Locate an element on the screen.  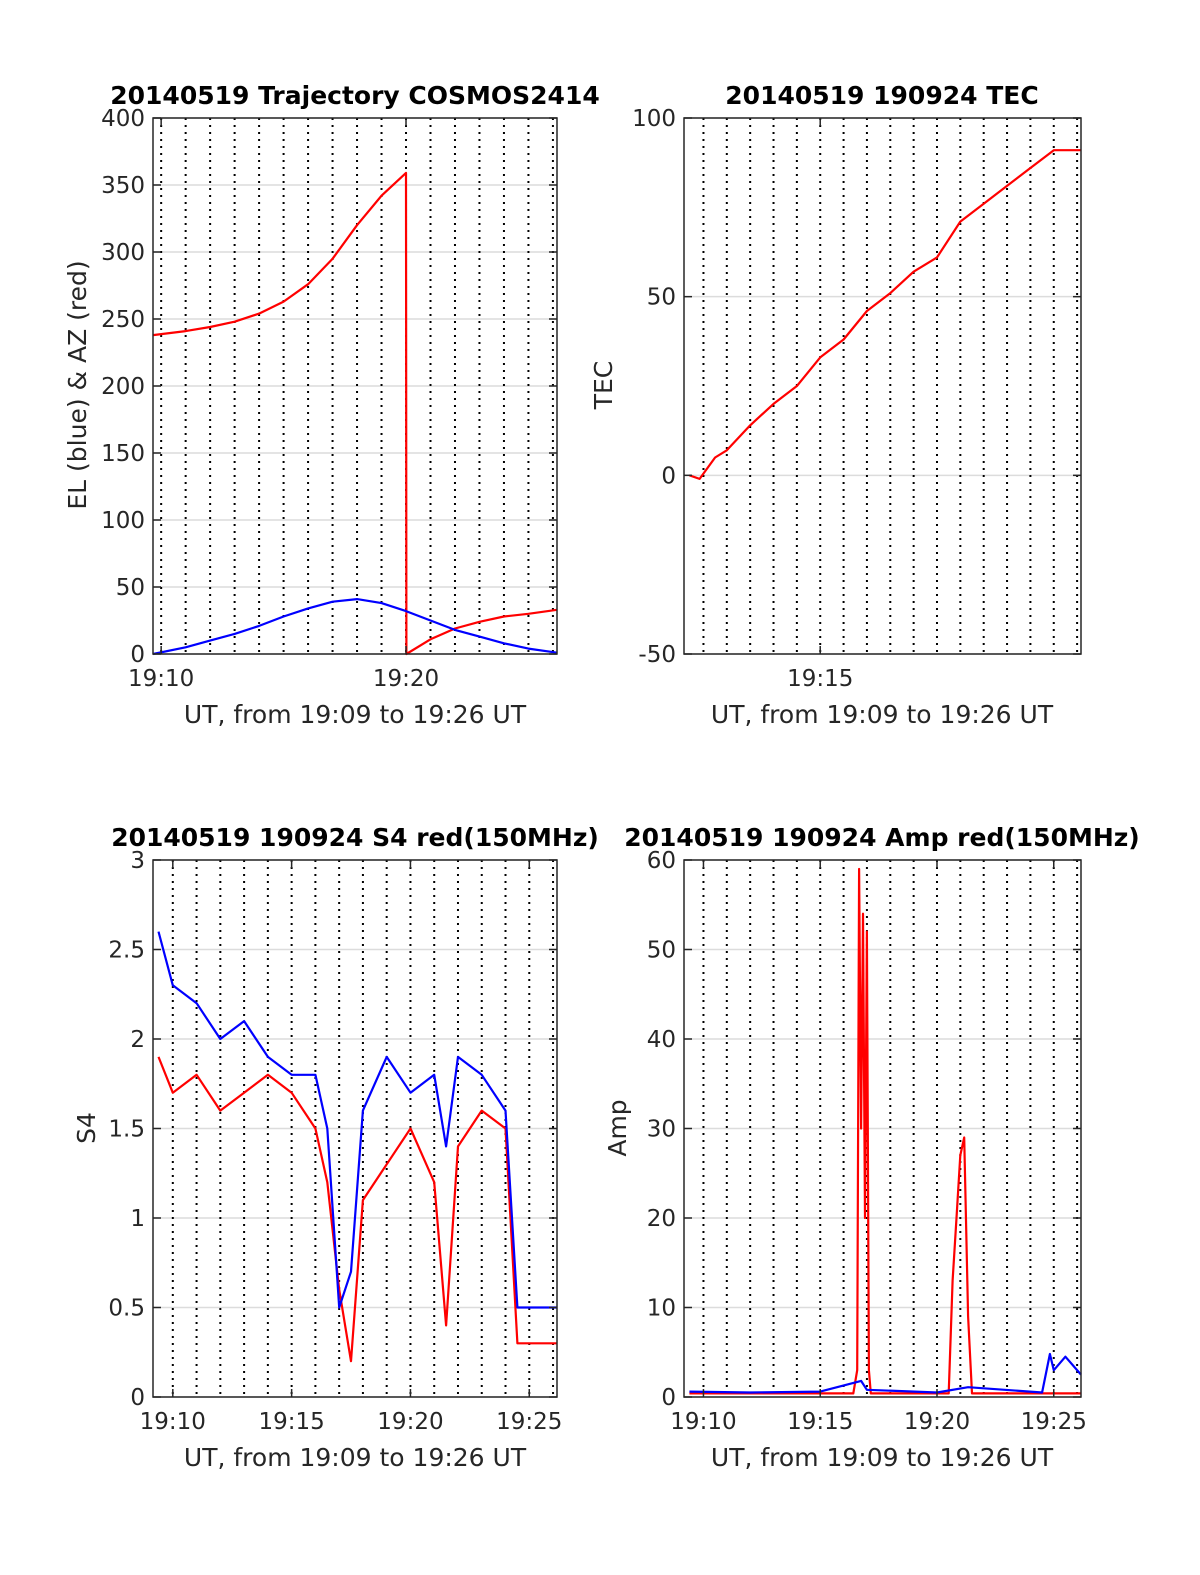
ylabel-trajectory: EL (blue) & AZ (red) is located at coordinates (77, 384).